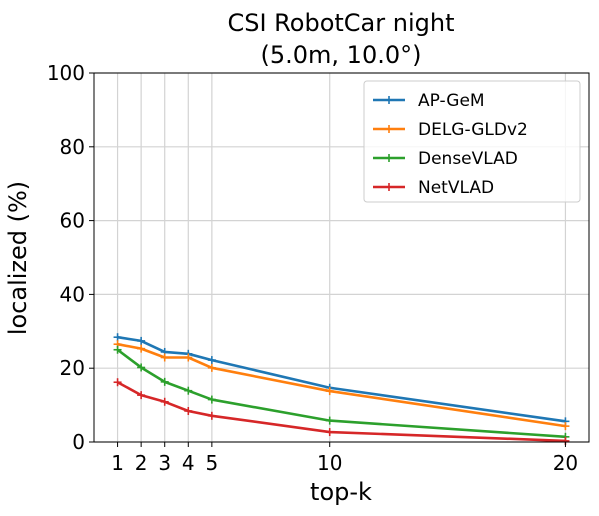  What do you see at coordinates (72, 294) in the screenshot?
I see `y-tick-label: 40` at bounding box center [72, 294].